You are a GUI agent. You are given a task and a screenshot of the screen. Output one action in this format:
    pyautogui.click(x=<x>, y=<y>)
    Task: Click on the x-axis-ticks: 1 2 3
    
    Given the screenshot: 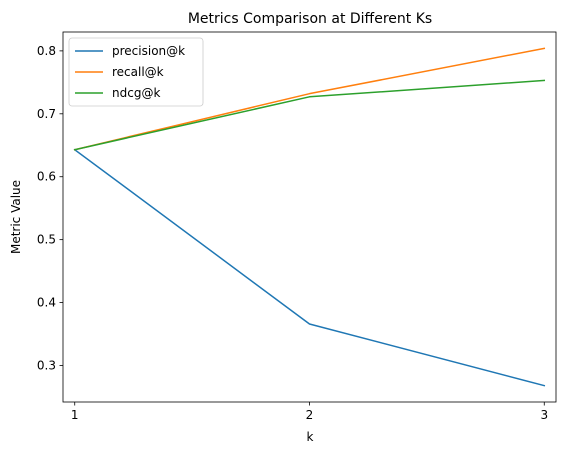 What is the action you would take?
    pyautogui.click(x=309, y=412)
    